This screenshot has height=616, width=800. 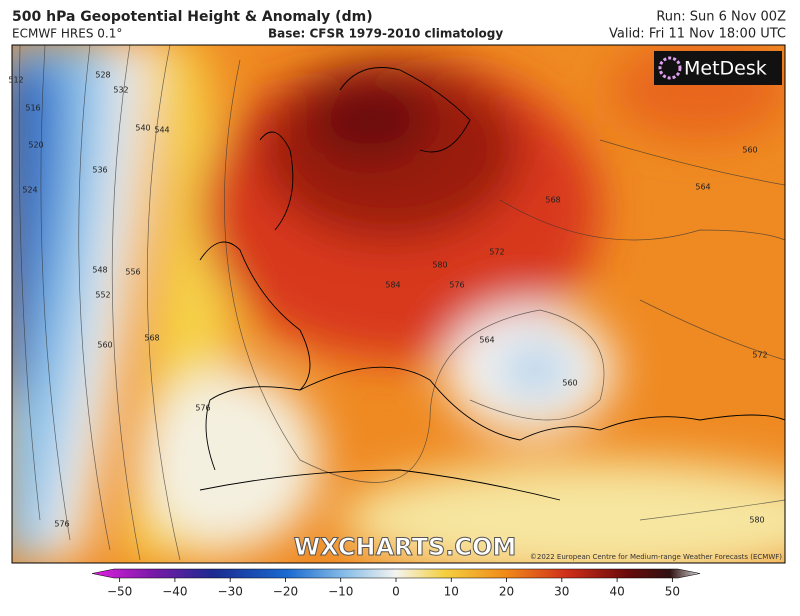 I want to click on colorbar-tick-label: 20, so click(x=506, y=592).